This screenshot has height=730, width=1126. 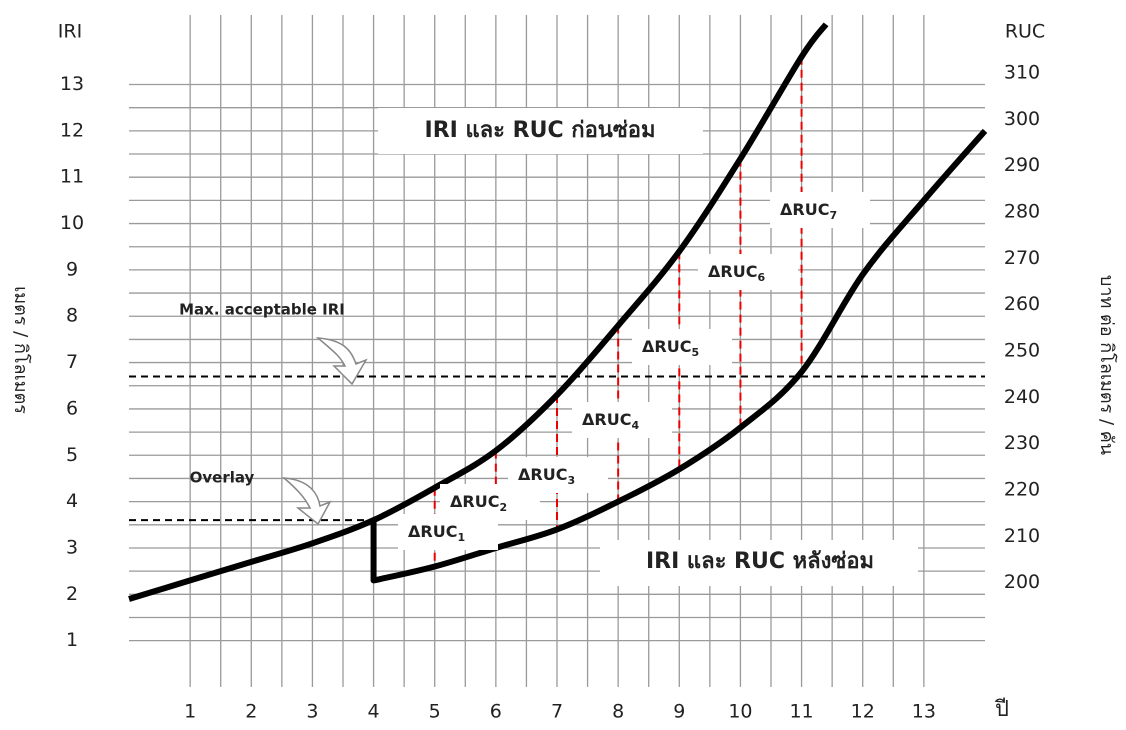 What do you see at coordinates (1022, 582) in the screenshot?
I see `y2-tick-label: 200` at bounding box center [1022, 582].